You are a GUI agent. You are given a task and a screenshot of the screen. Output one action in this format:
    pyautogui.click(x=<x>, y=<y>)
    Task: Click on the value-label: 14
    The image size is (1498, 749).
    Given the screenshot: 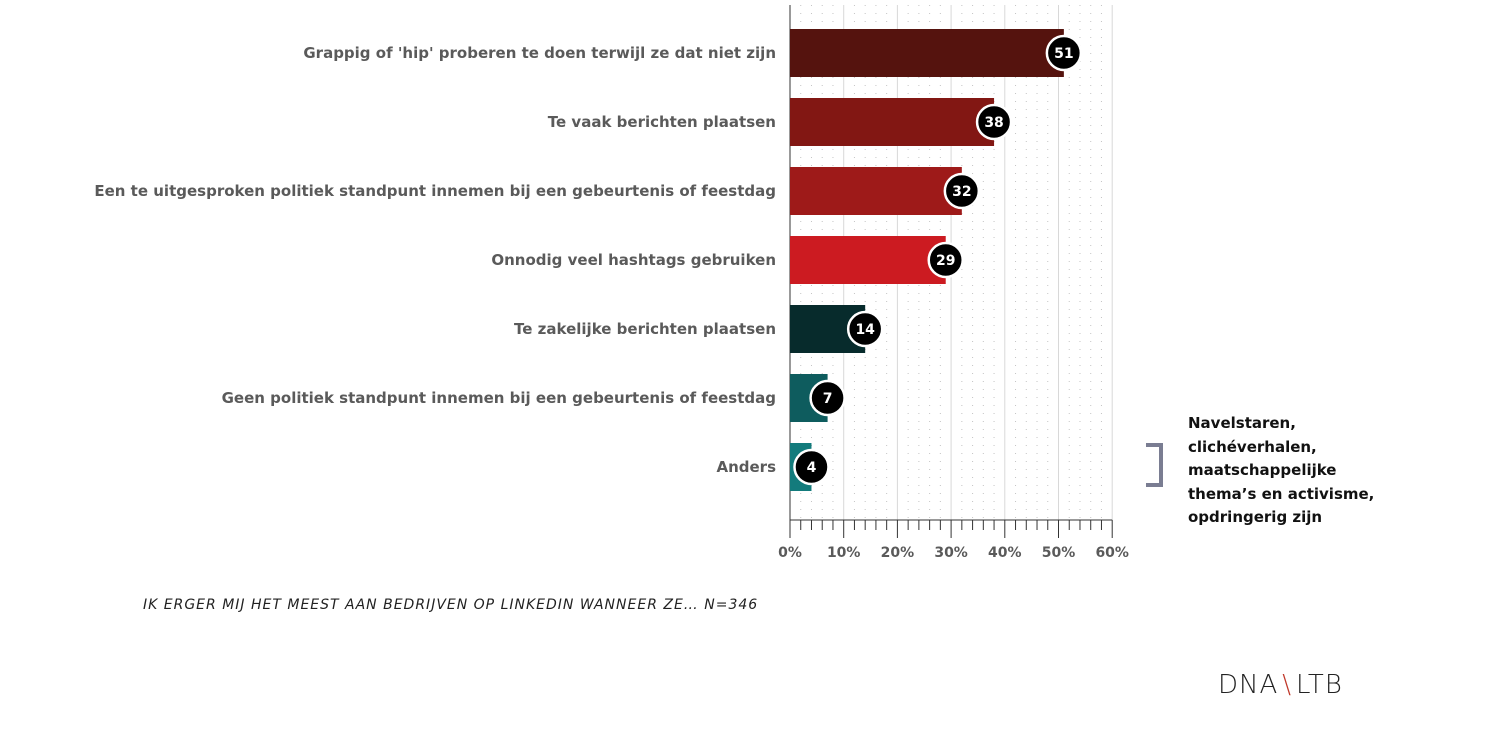 What is the action you would take?
    pyautogui.click(x=865, y=330)
    